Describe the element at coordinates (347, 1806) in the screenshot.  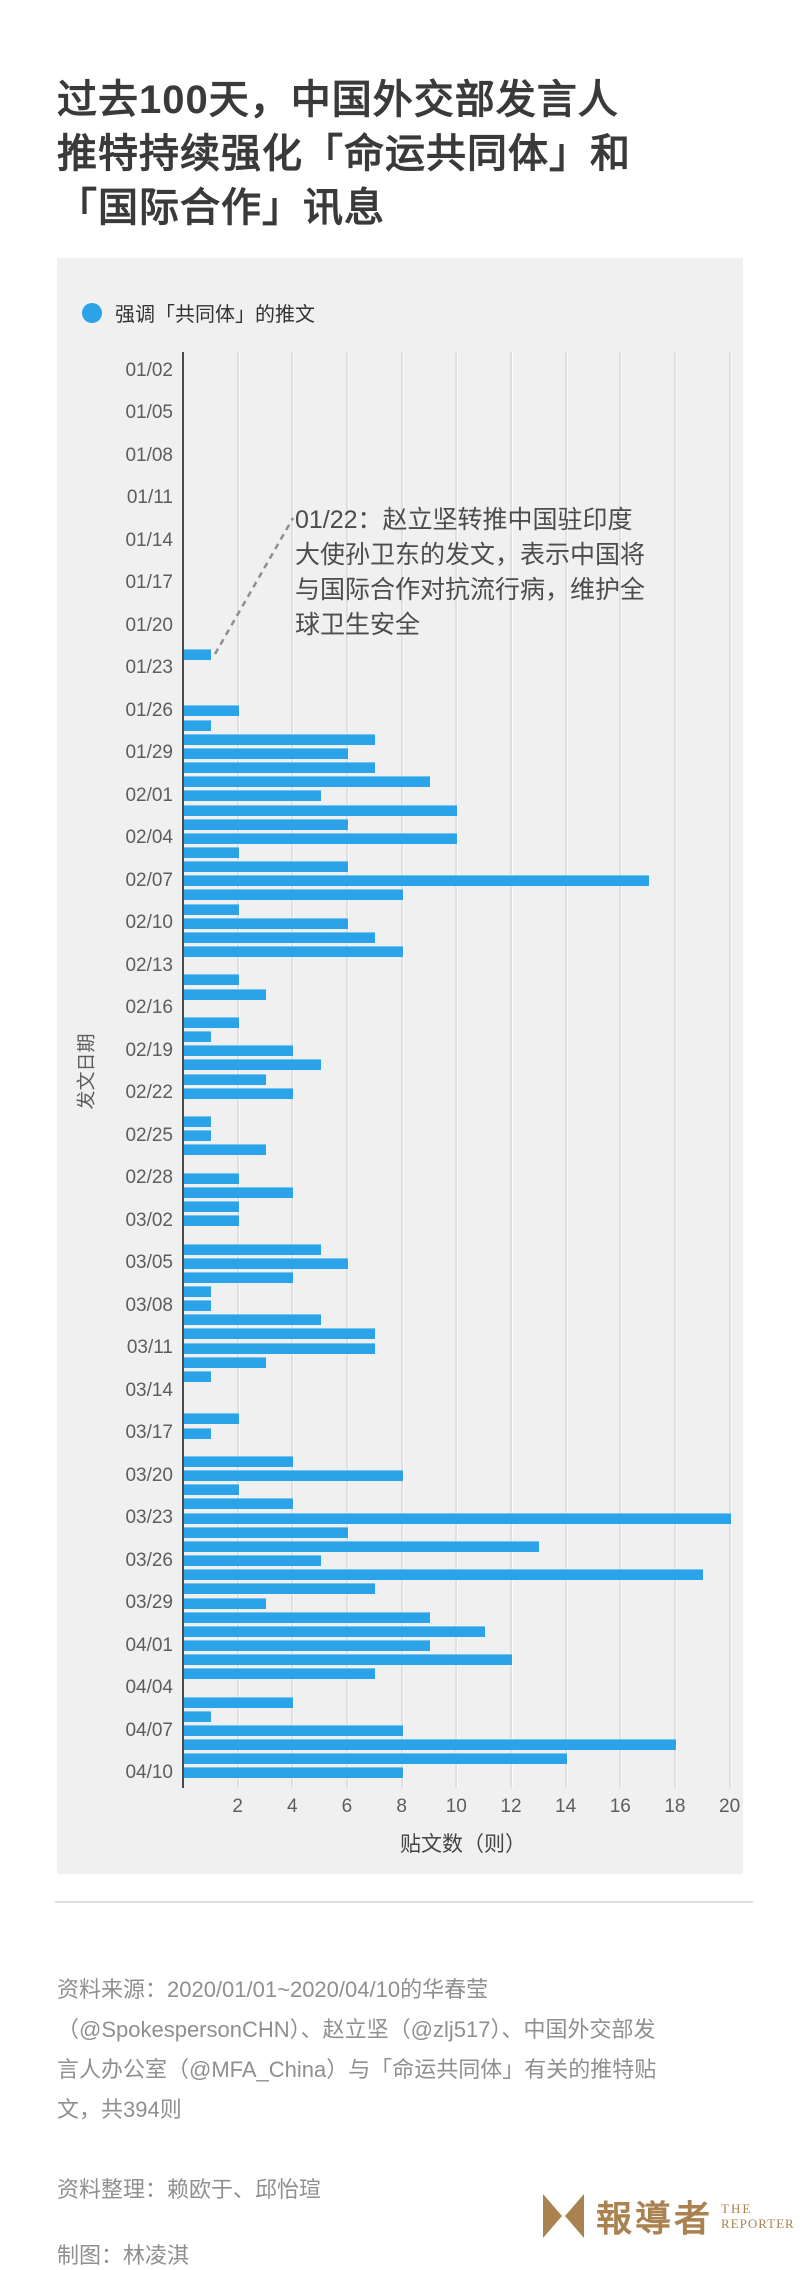
I see `x-tick-label: 6` at that location.